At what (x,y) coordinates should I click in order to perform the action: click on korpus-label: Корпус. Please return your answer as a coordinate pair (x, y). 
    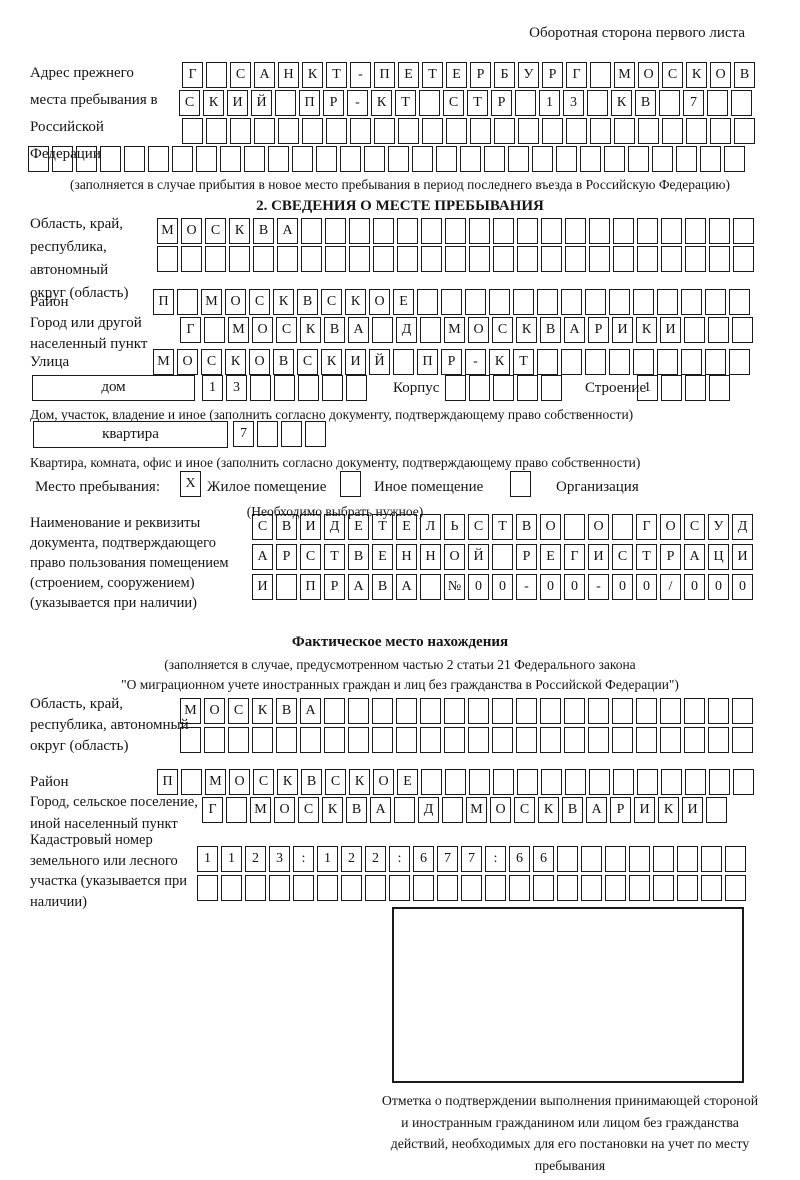
    Looking at the image, I should click on (416, 388).